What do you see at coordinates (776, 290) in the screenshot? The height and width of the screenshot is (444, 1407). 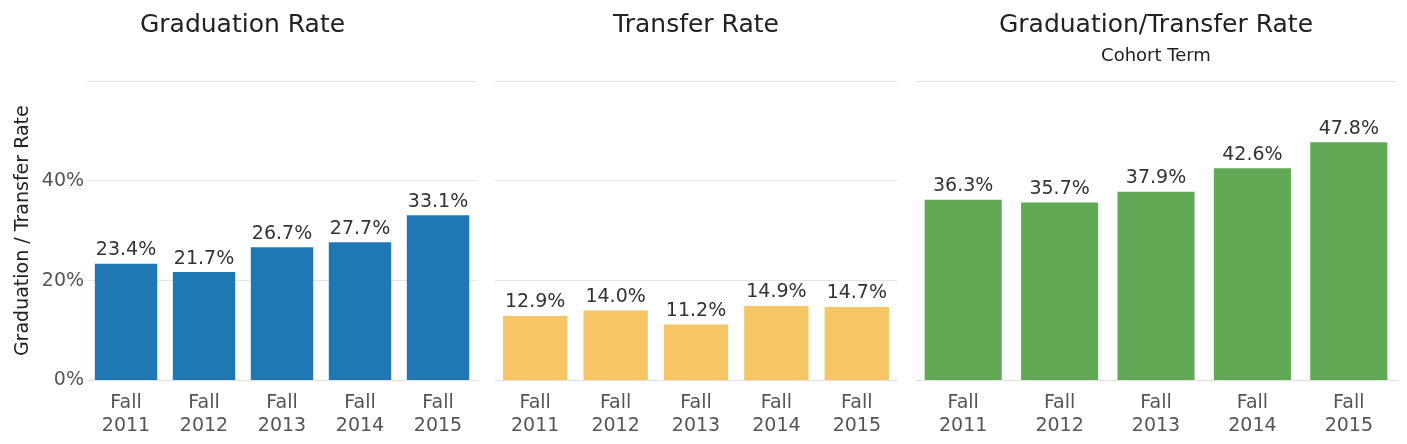 I see `data-label: 14.9%` at bounding box center [776, 290].